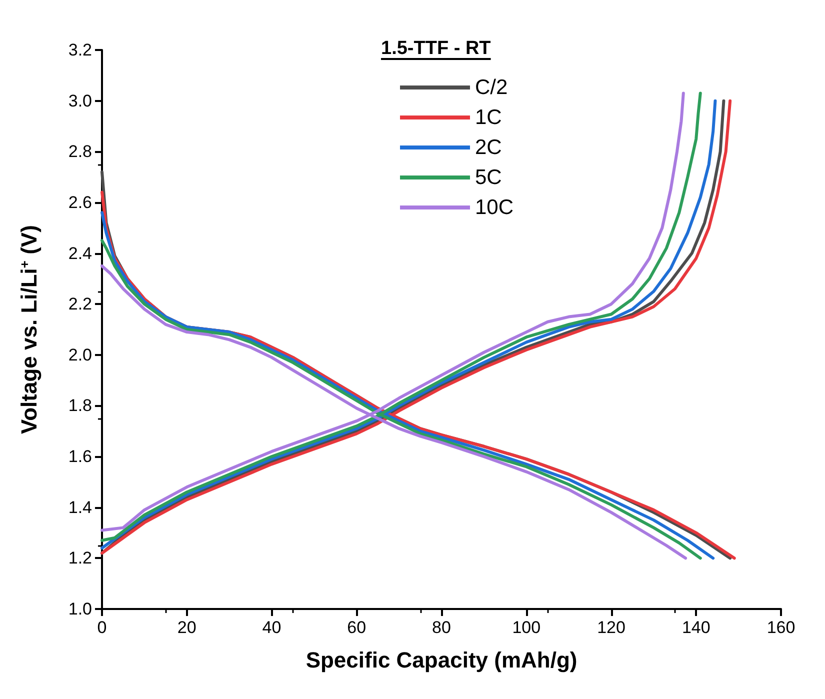  I want to click on legend-label: 5C, so click(488, 177).